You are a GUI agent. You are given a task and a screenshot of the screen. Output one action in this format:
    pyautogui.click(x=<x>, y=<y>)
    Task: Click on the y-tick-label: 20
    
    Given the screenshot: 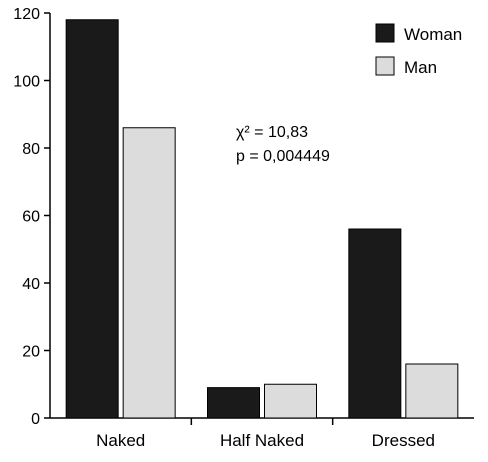 What is the action you would take?
    pyautogui.click(x=31, y=352)
    